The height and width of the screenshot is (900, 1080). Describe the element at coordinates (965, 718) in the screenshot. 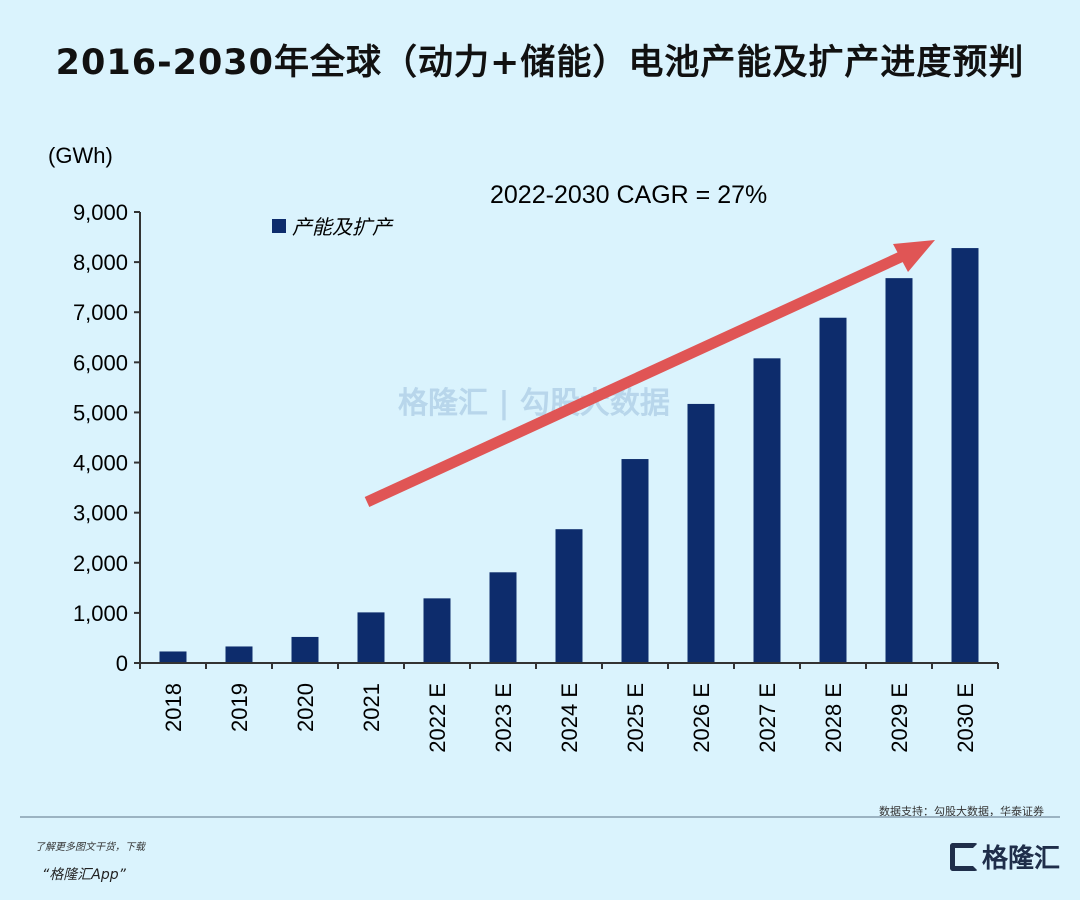

I see `x-tick-label: 2030 E` at that location.